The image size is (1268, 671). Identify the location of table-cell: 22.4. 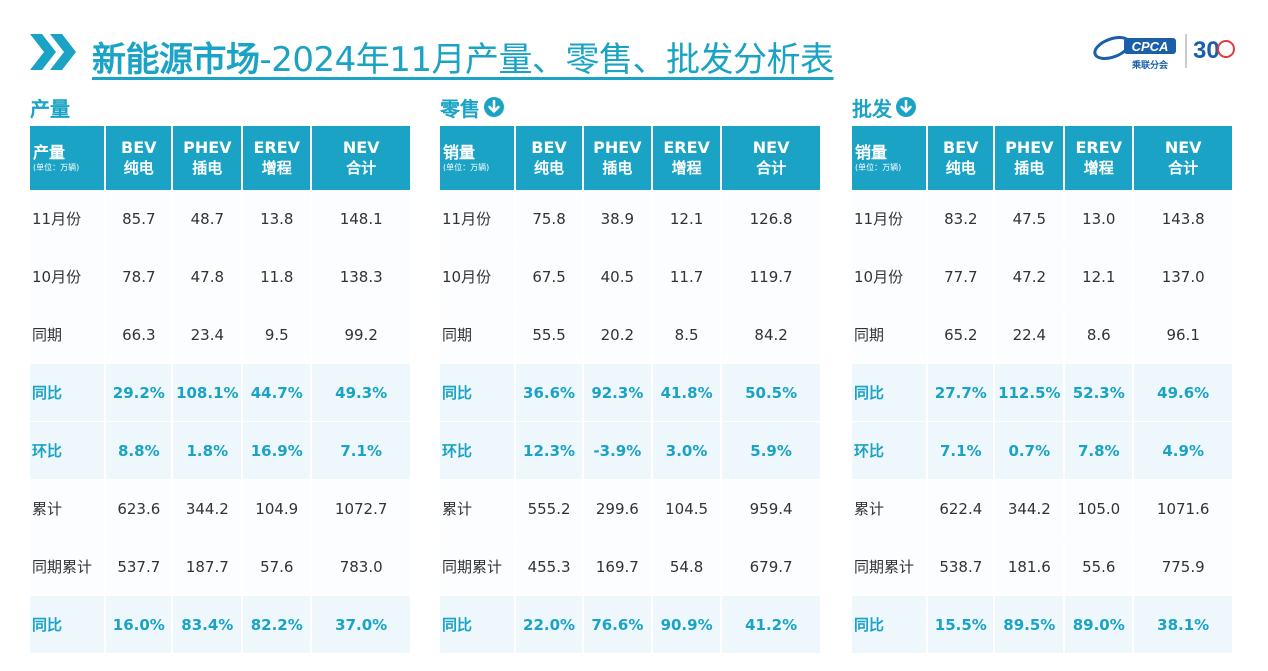
(1029, 335).